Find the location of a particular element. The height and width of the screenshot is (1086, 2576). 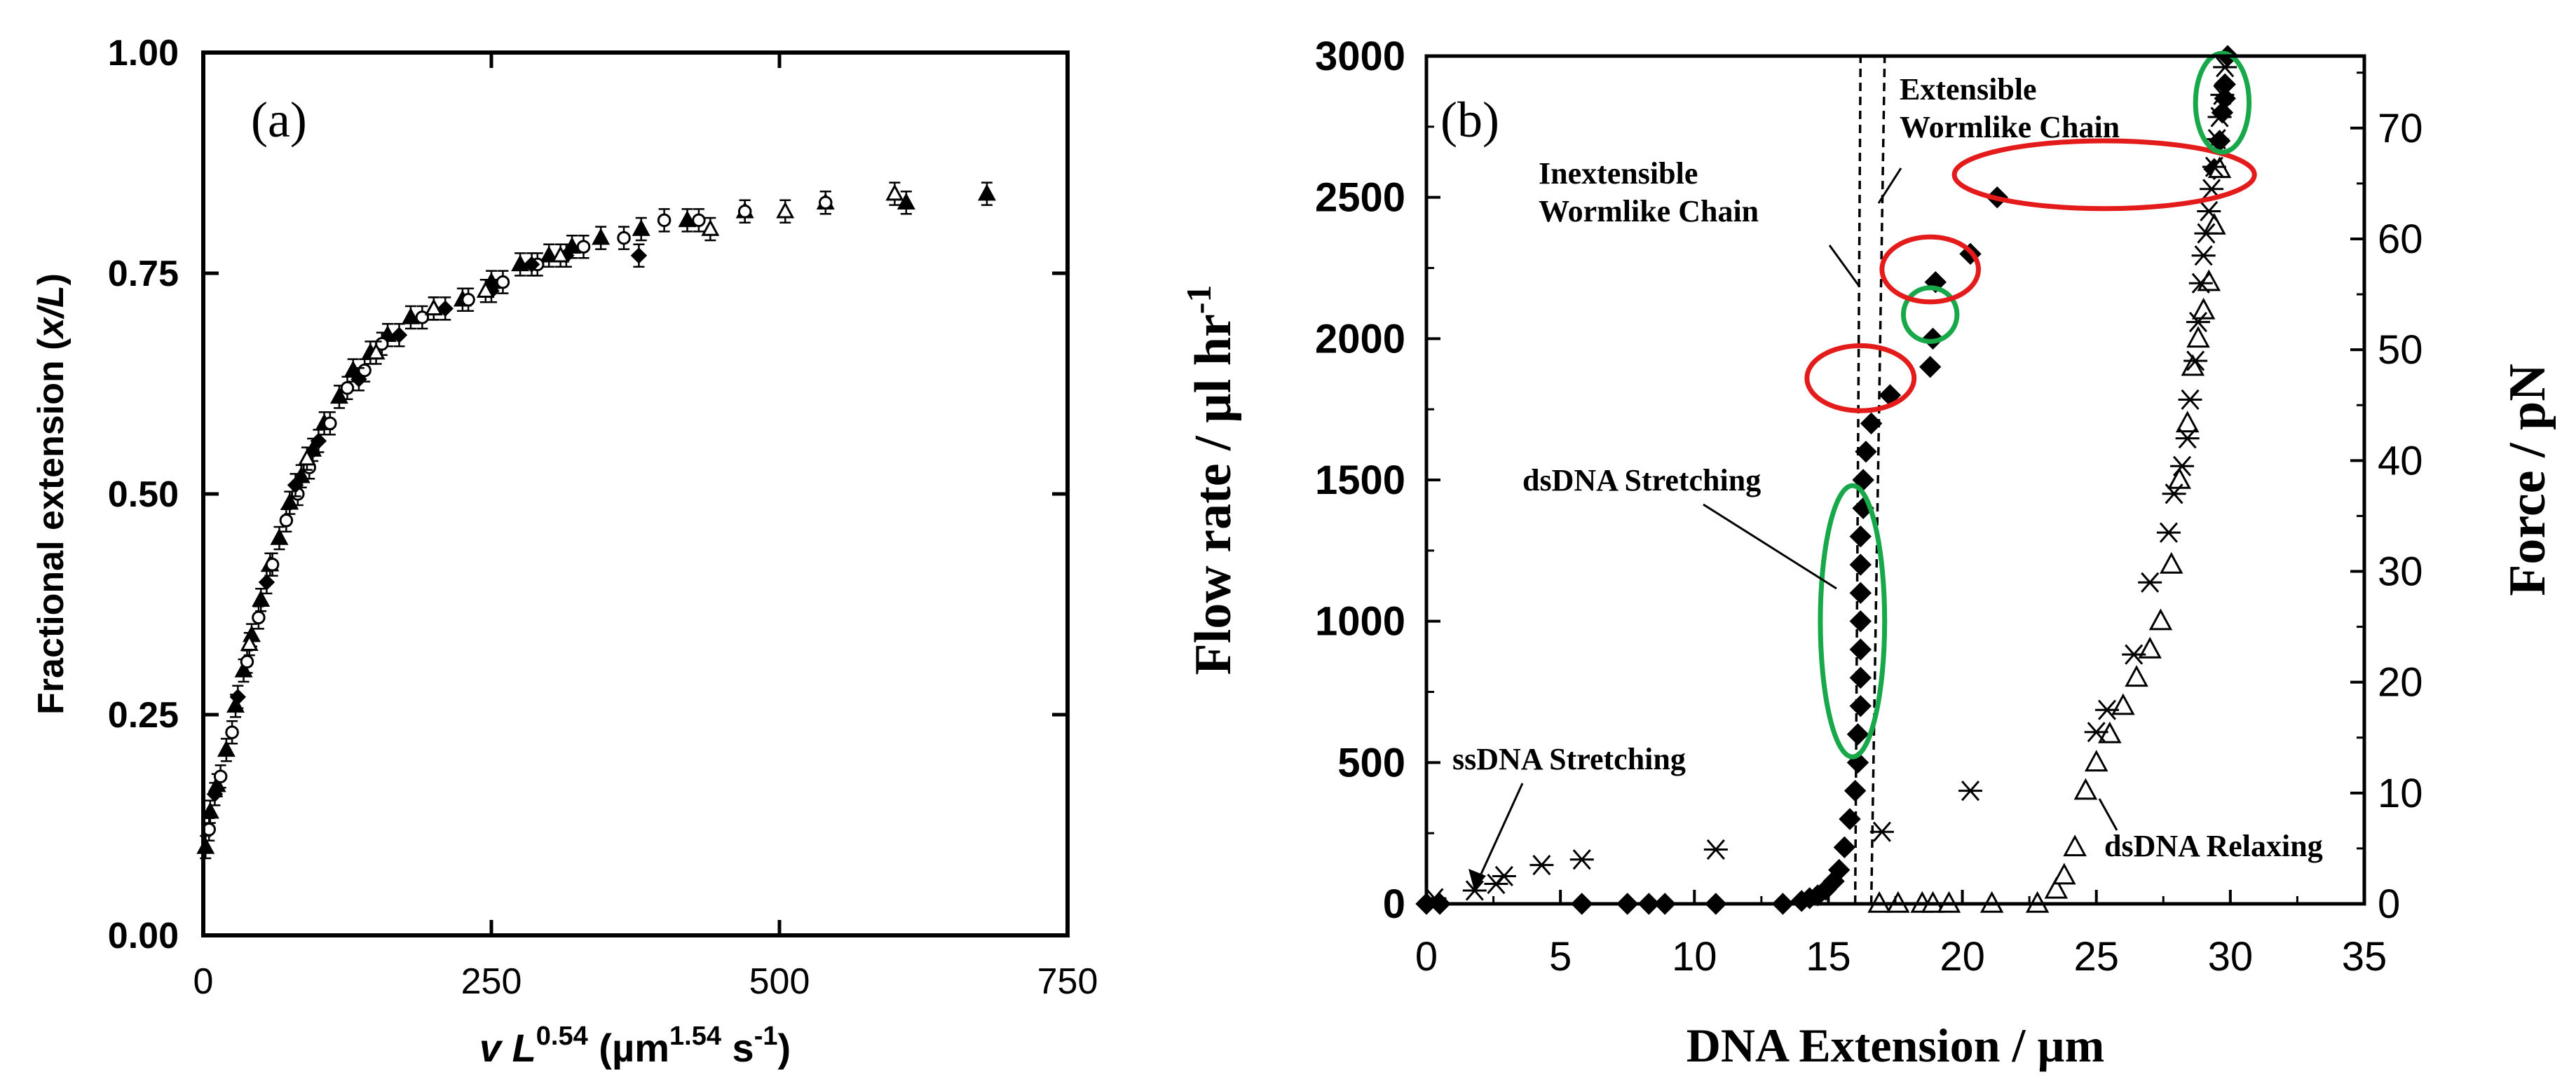

label-line-1: Inextensible is located at coordinates (1618, 174).